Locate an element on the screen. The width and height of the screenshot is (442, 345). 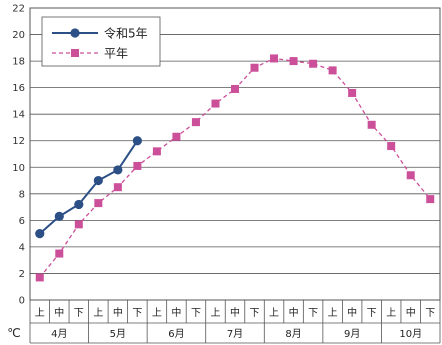
y-tick-label: 16 is located at coordinates (18, 88).